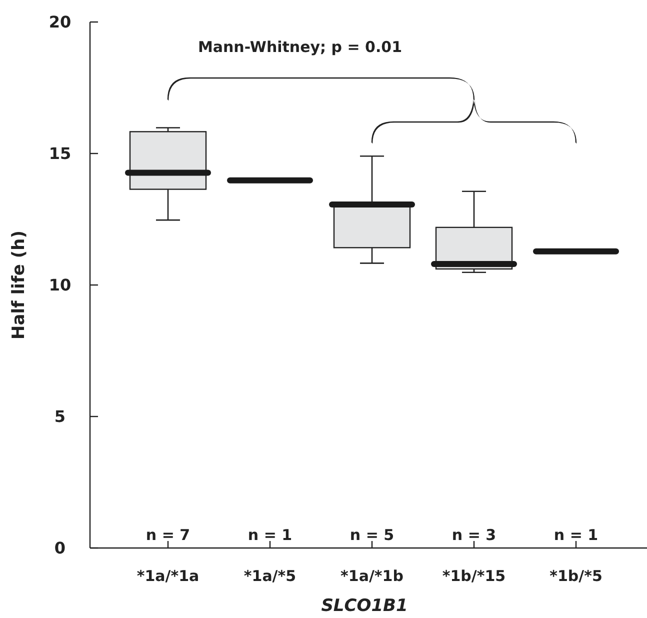  I want to click on x-tick-label: *1b/*5, so click(576, 576).